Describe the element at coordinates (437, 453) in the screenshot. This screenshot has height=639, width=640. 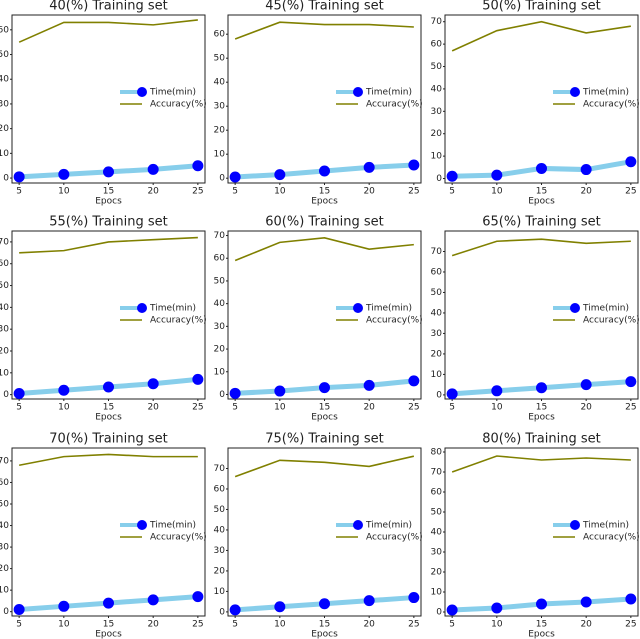
I see `y-tick-label: 80` at that location.